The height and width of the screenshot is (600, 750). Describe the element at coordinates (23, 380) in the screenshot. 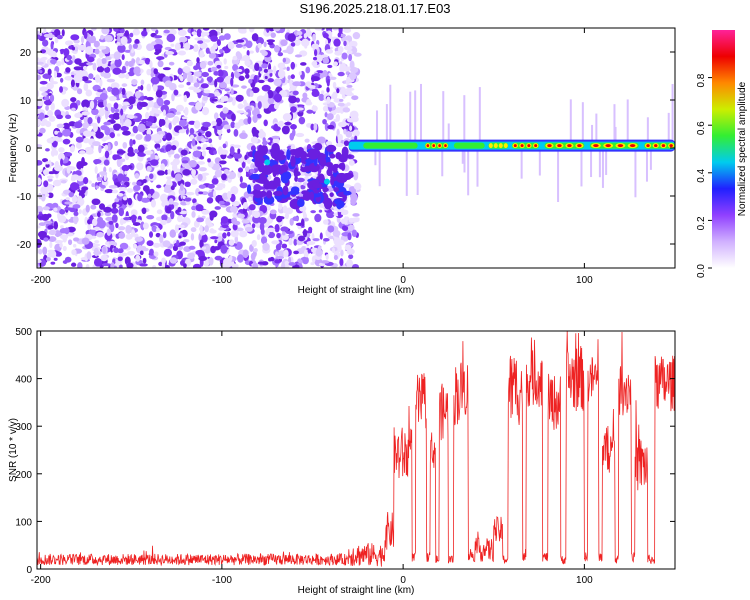

I see `y-tick-label: 400` at that location.